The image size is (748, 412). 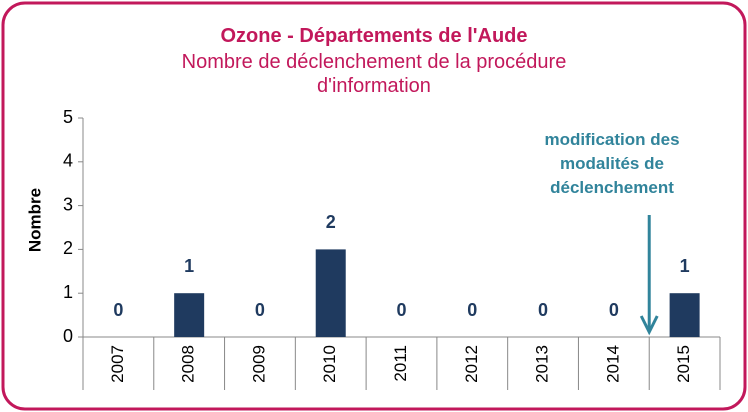 I want to click on y-tick-label: 0, so click(x=68, y=336).